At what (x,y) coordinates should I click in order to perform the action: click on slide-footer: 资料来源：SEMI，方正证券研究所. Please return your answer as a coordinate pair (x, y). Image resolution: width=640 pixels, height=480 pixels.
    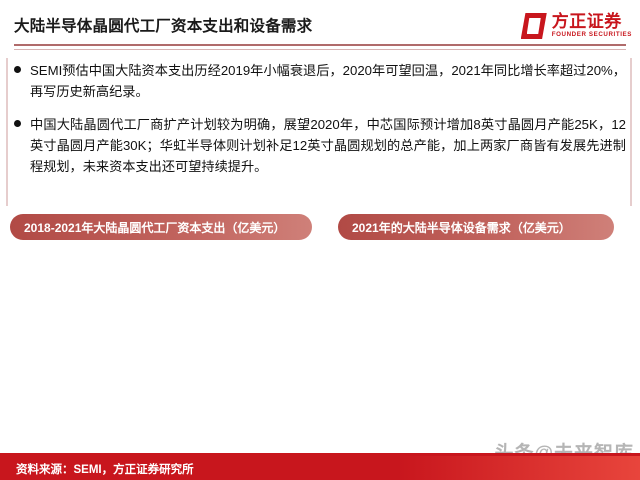
    Looking at the image, I should click on (320, 468).